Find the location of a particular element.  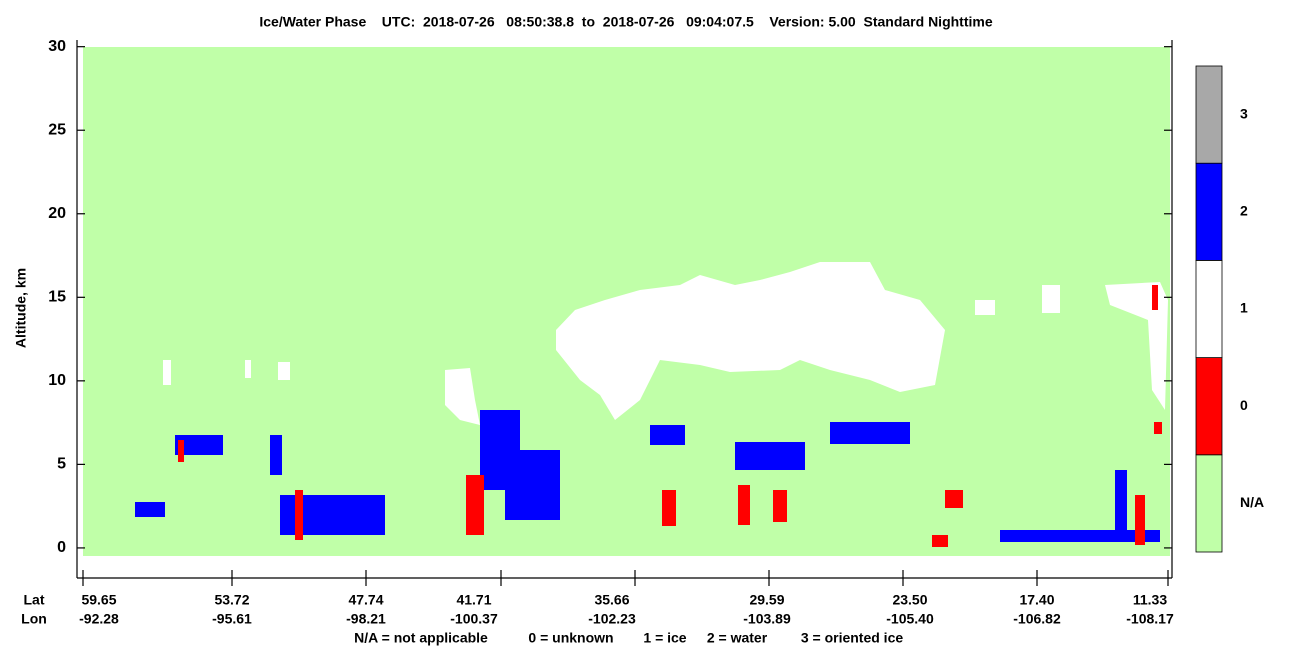

lon-label: -95.61 is located at coordinates (232, 619).